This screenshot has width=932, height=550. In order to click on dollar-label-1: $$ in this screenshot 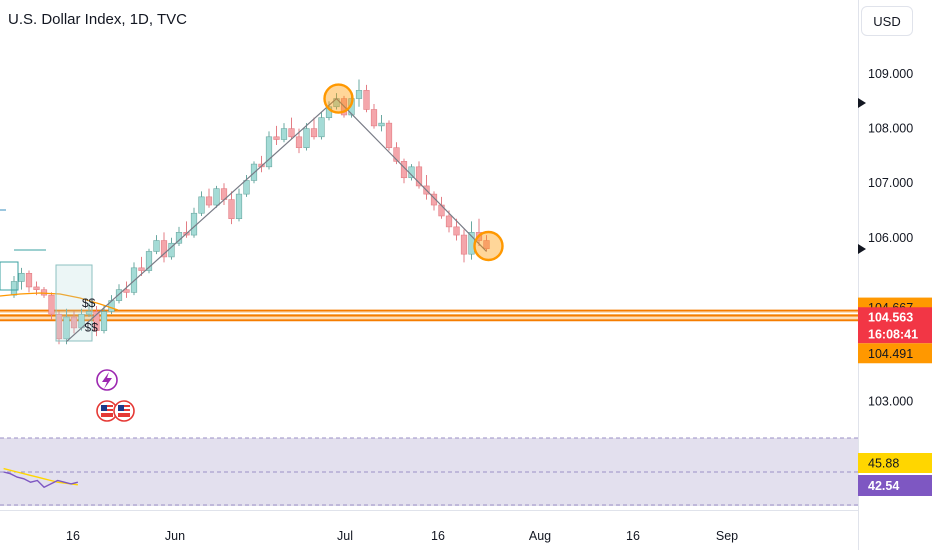, I will do `click(89, 303)`.